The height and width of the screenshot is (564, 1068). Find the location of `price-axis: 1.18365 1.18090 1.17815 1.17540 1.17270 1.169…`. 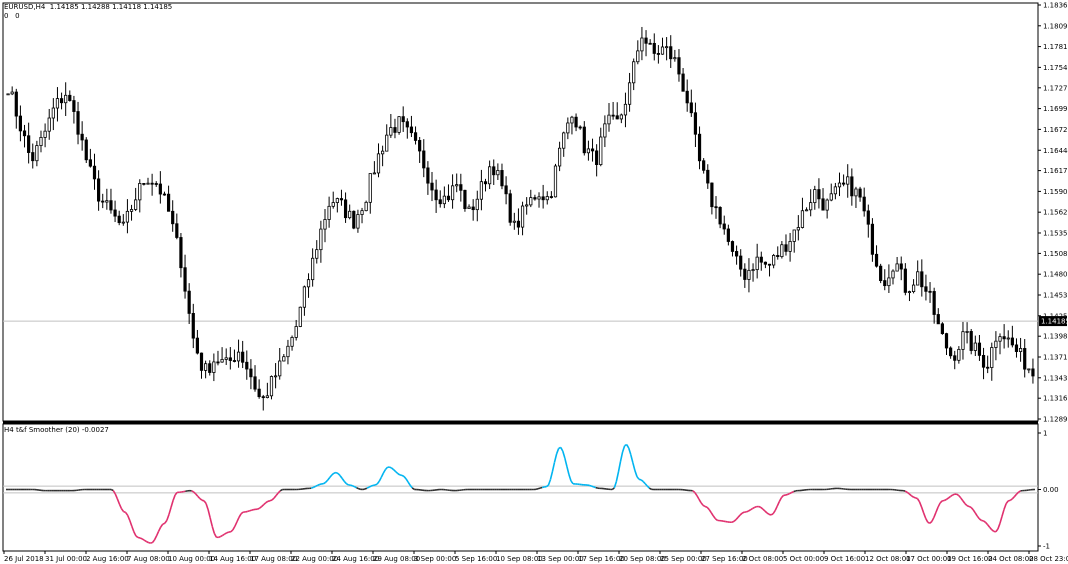

price-axis: 1.18365 1.18090 1.17815 1.17540 1.17270 1.169… is located at coordinates (1053, 213).